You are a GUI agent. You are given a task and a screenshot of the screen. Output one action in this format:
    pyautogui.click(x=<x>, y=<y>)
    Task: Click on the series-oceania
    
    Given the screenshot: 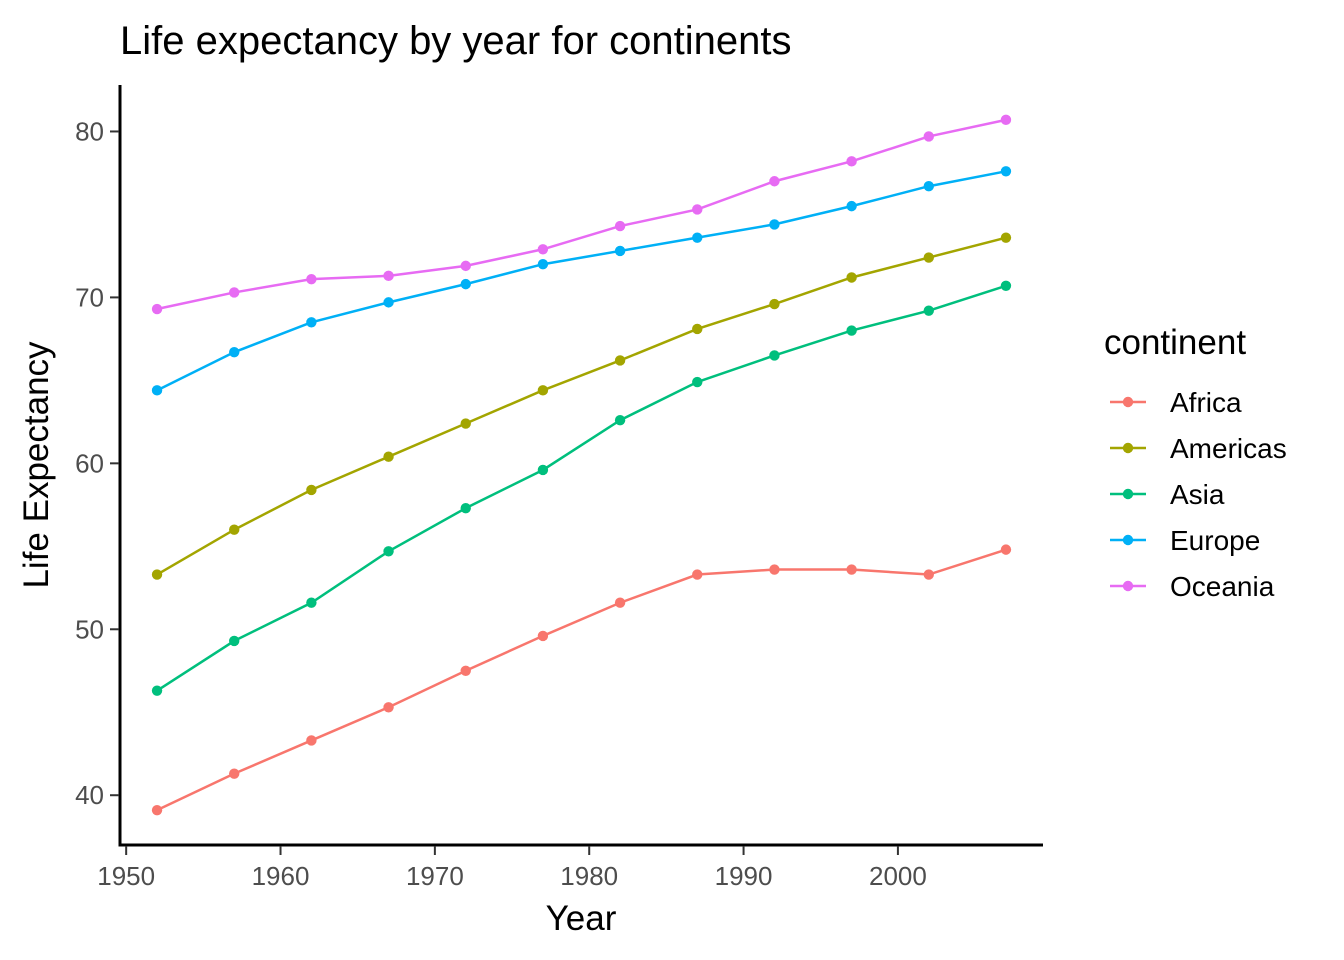 What is the action you would take?
    pyautogui.click(x=581, y=214)
    